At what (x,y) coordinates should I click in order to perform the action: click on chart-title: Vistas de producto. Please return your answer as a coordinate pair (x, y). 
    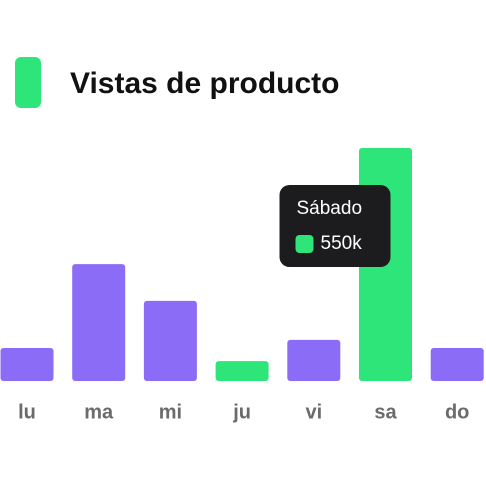
    Looking at the image, I should click on (205, 83).